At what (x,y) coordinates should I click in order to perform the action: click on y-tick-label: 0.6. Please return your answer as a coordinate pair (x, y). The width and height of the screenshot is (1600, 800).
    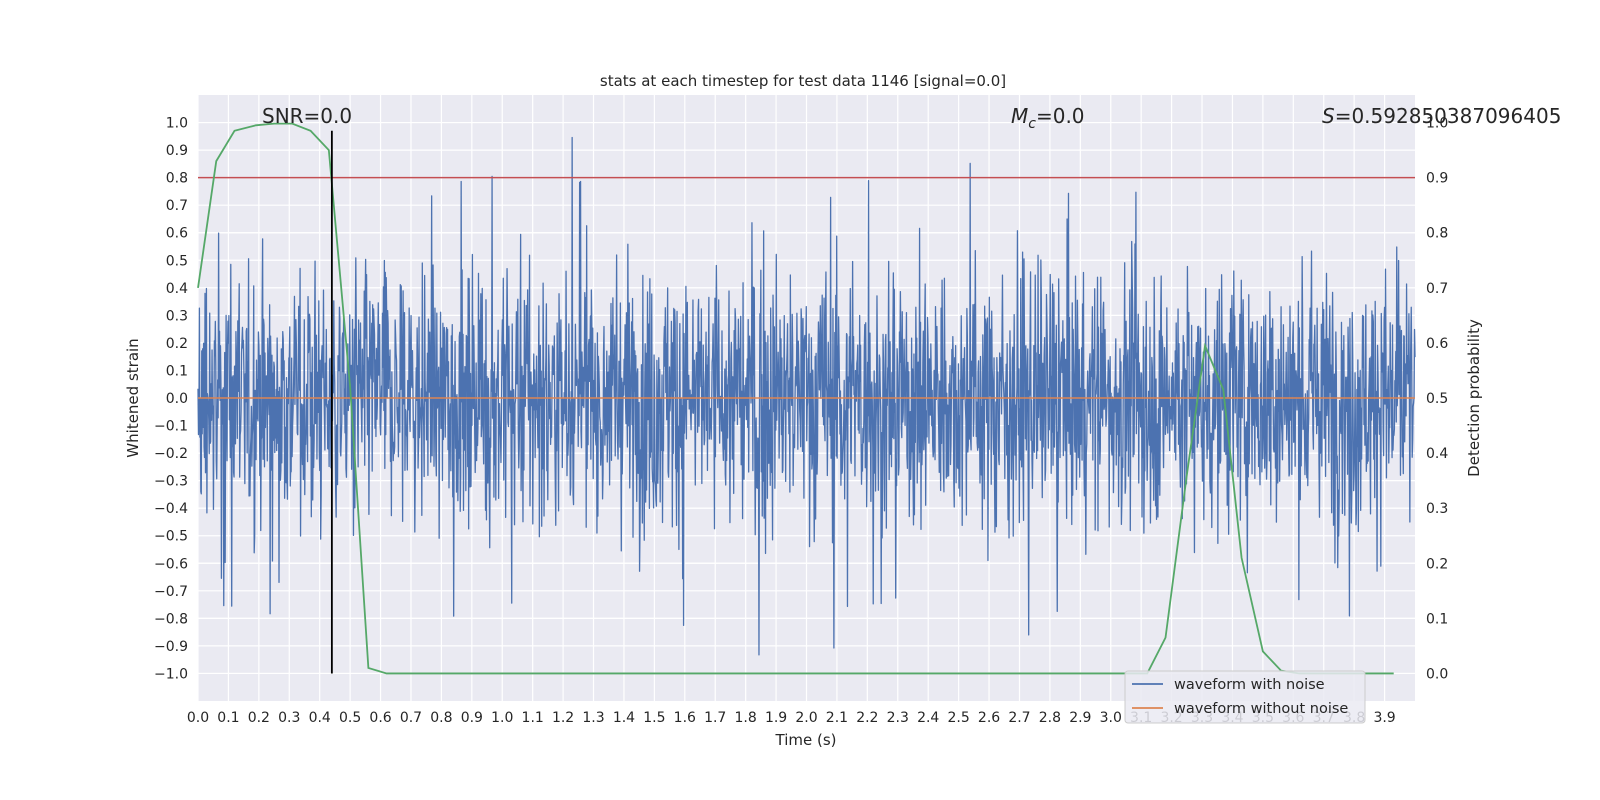
    Looking at the image, I should click on (177, 234).